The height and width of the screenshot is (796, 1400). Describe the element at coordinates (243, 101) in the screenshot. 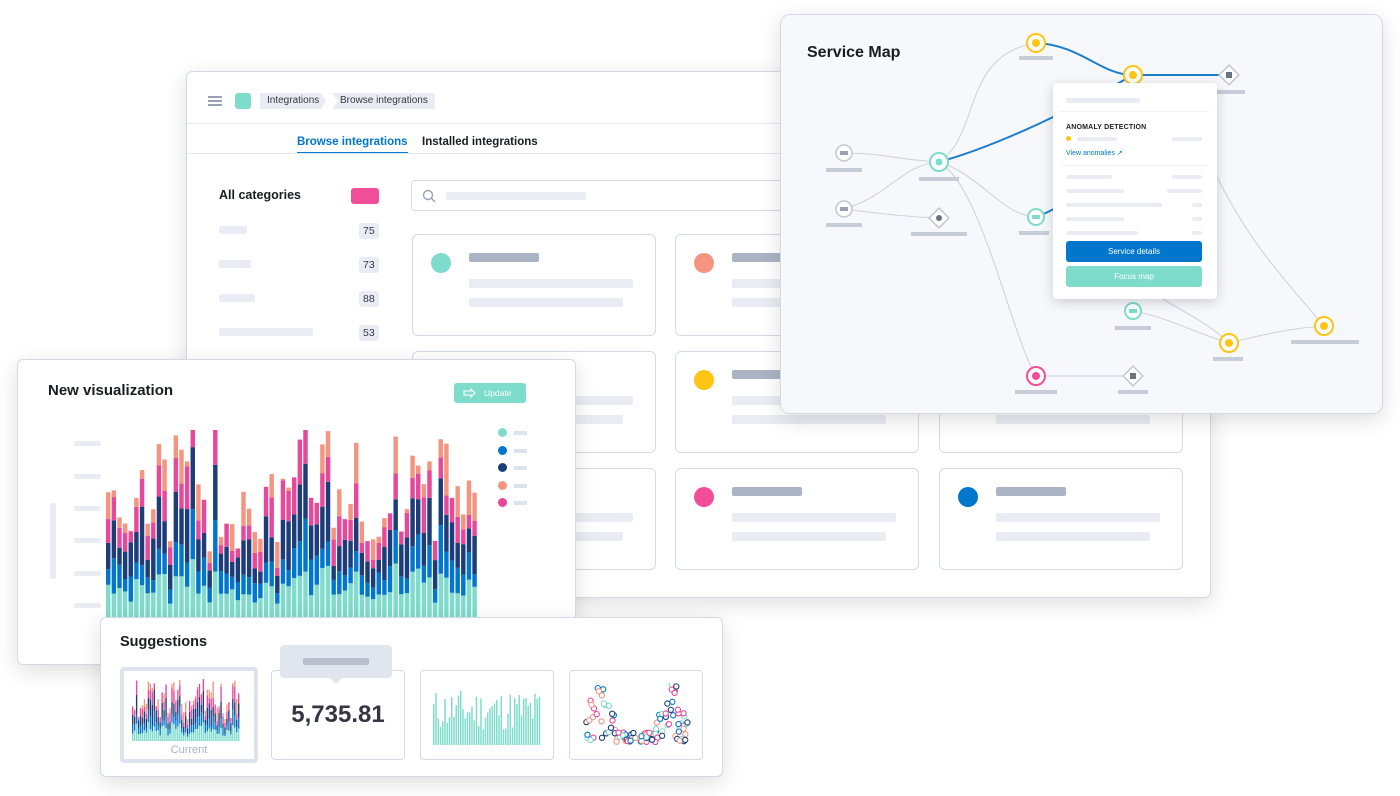

I see `app-logo` at that location.